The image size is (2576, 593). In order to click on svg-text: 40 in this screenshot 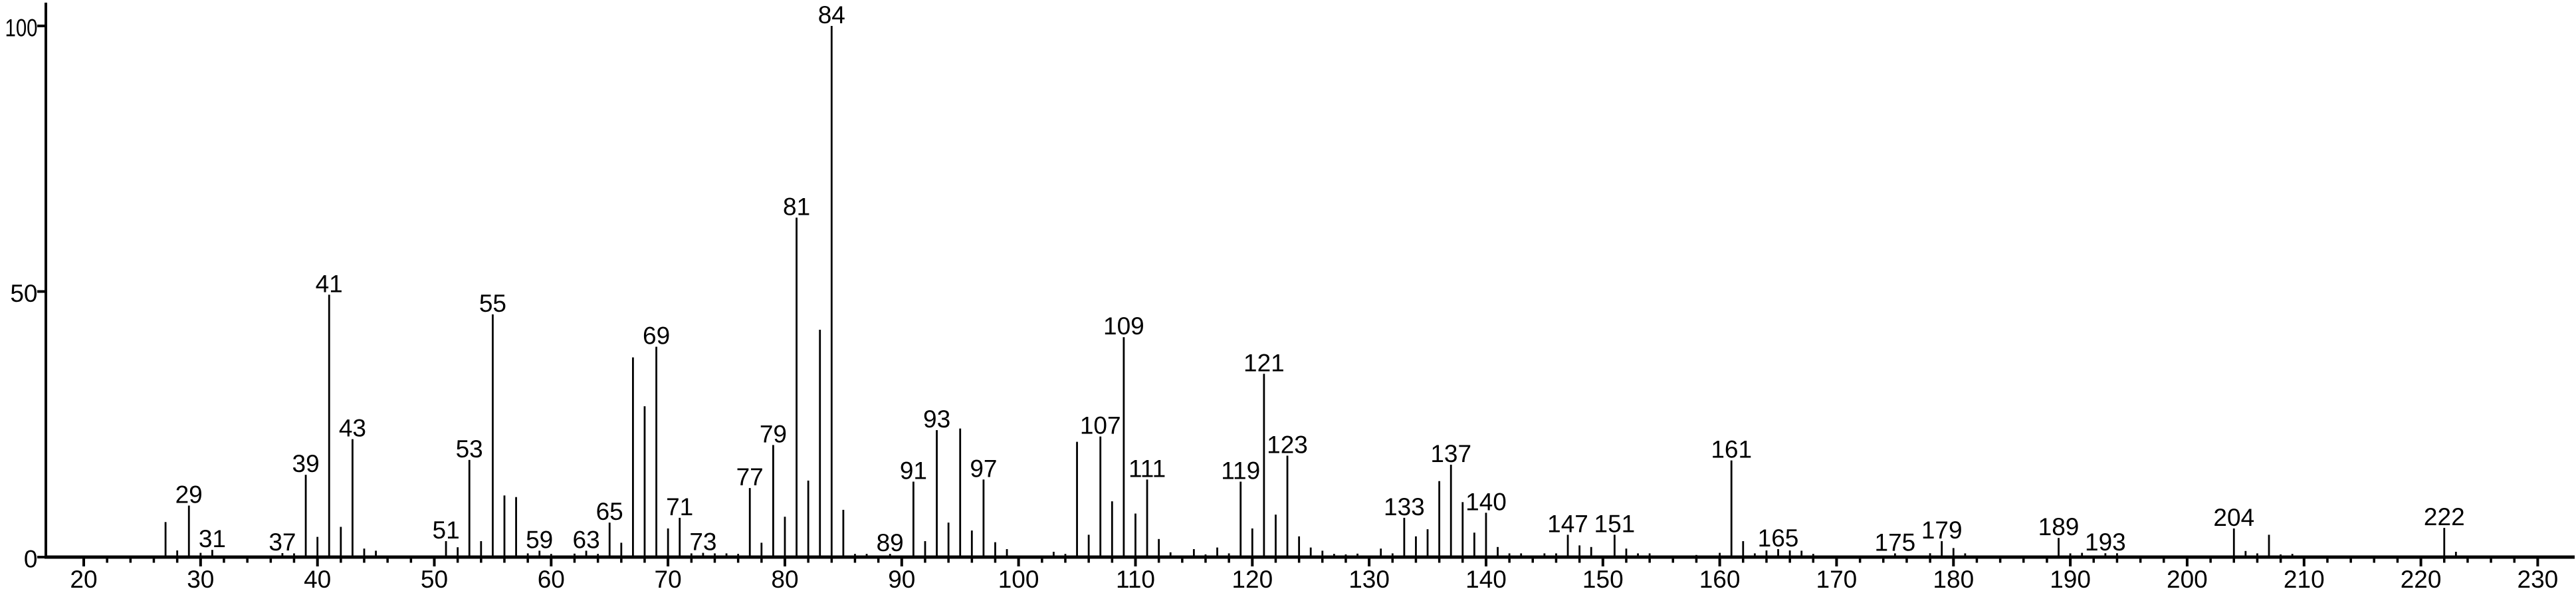, I will do `click(317, 579)`.